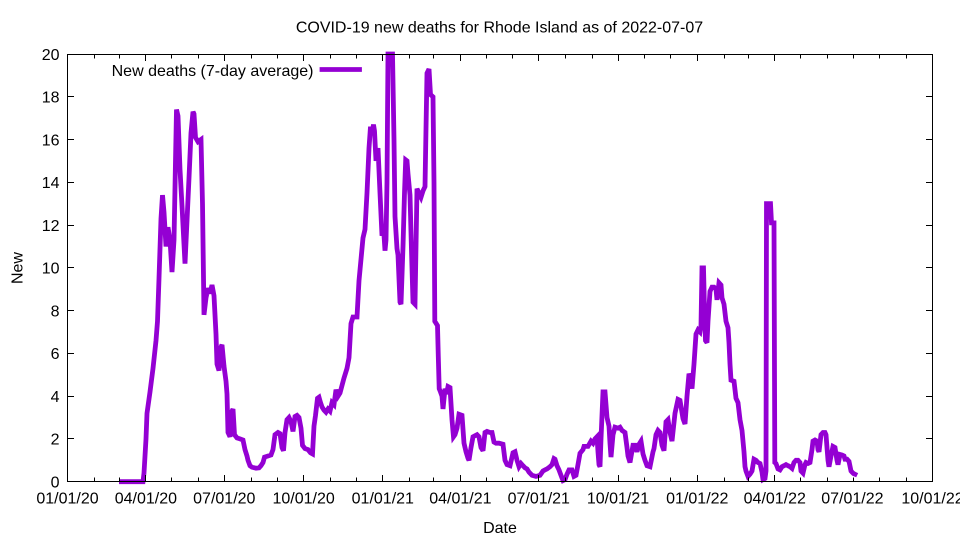 The height and width of the screenshot is (540, 960). What do you see at coordinates (303, 499) in the screenshot?
I see `svg-text: 10/01/20` at bounding box center [303, 499].